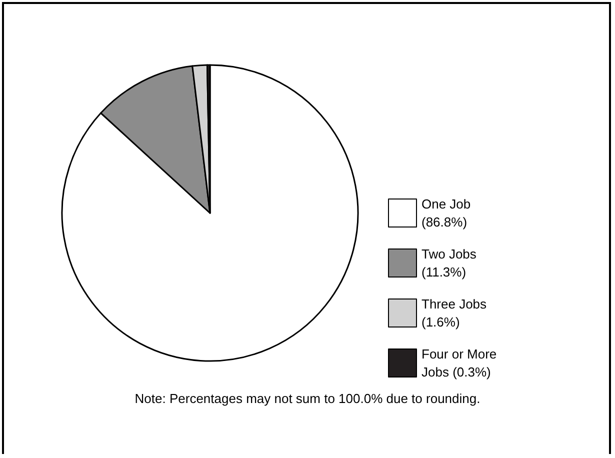 Image resolution: width=615 pixels, height=458 pixels. Describe the element at coordinates (451, 263) in the screenshot. I see `legend-label: Two Jobs (11.3%)` at that location.